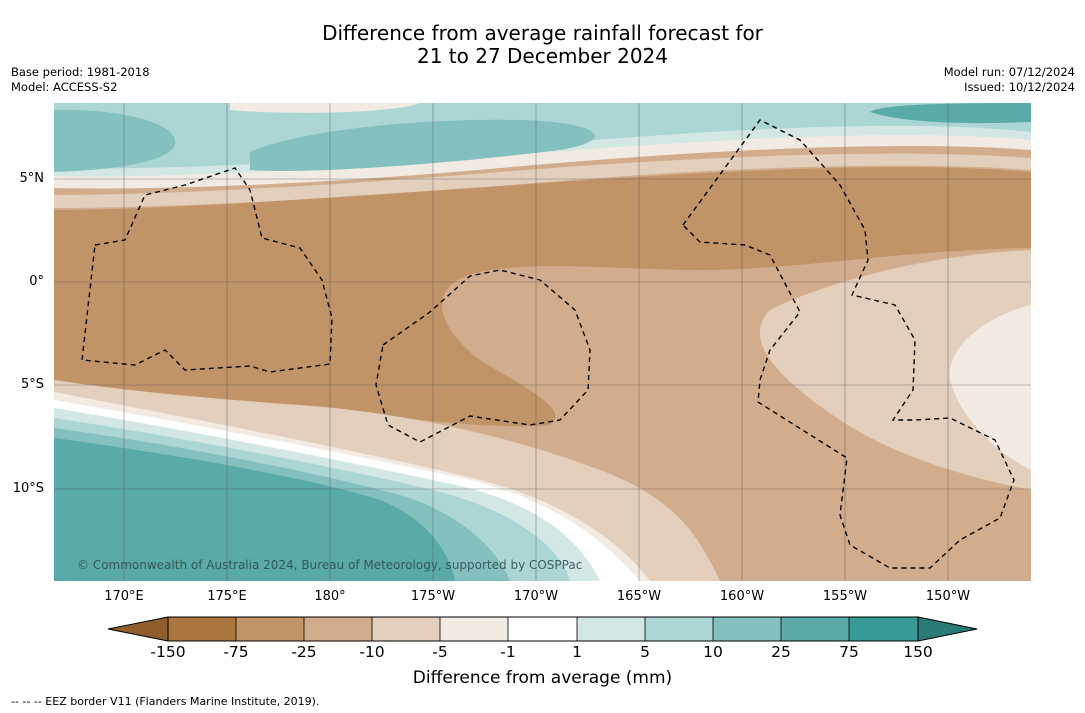 This screenshot has width=1085, height=713. I want to click on title-line-2: 21 to 27 December 2024, so click(542, 56).